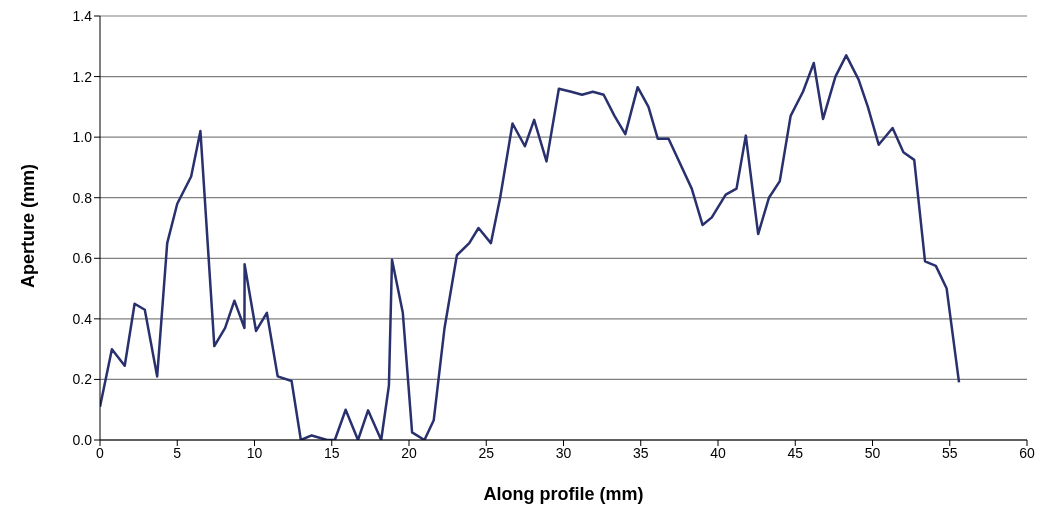  What do you see at coordinates (486, 452) in the screenshot?
I see `x-tick-label: 25` at bounding box center [486, 452].